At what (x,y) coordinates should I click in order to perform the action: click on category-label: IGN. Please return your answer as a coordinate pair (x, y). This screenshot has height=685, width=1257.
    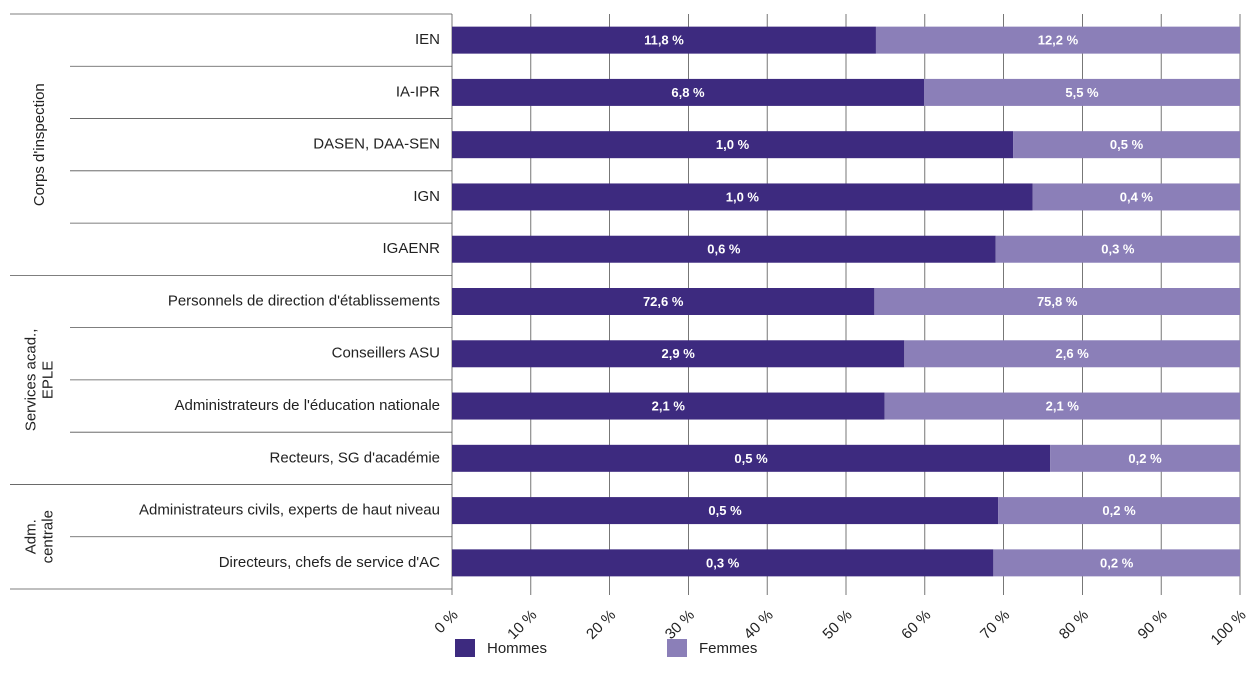
    Looking at the image, I should click on (426, 196).